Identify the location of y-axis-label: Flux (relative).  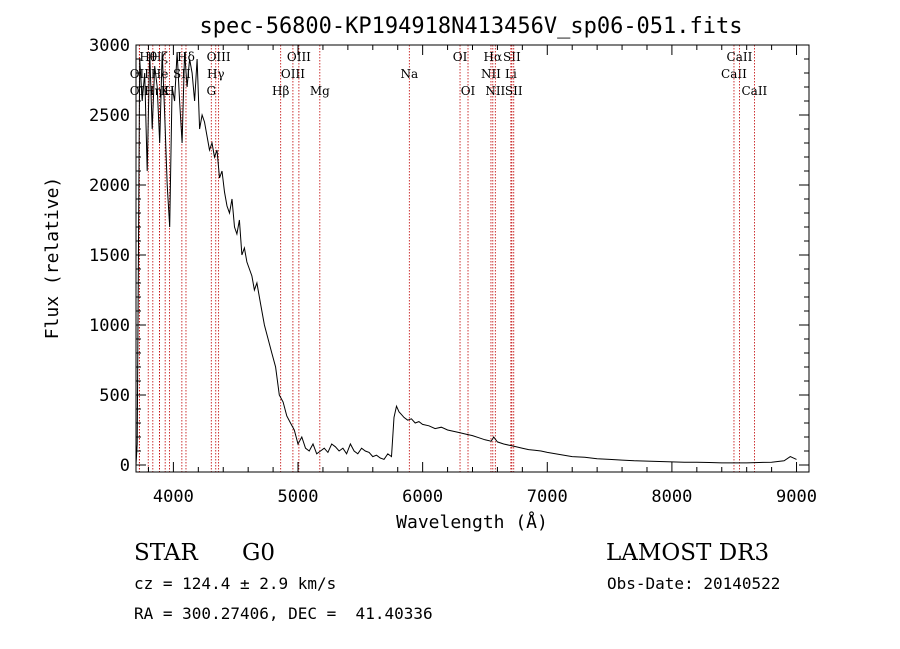
(52, 258).